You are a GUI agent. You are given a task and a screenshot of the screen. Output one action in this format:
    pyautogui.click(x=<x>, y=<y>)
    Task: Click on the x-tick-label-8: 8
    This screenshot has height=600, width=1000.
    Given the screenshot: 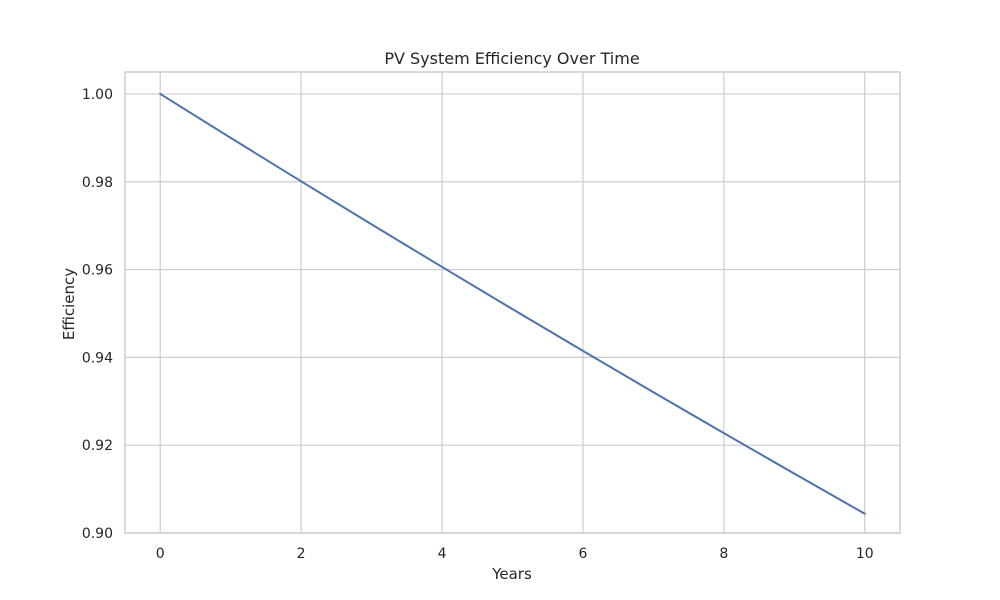 What is the action you would take?
    pyautogui.click(x=723, y=554)
    